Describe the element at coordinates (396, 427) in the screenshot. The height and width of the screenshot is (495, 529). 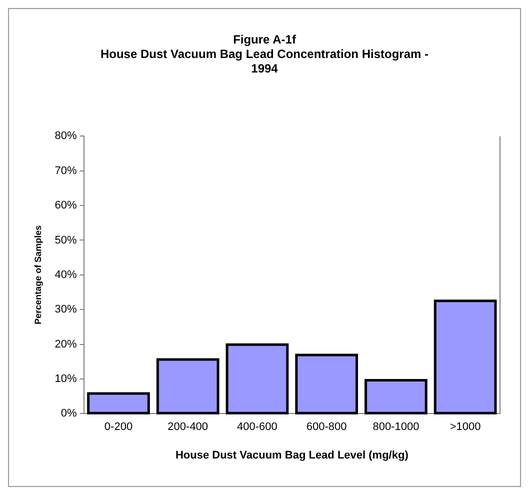
I see `x-tick-label: 800-1000` at that location.